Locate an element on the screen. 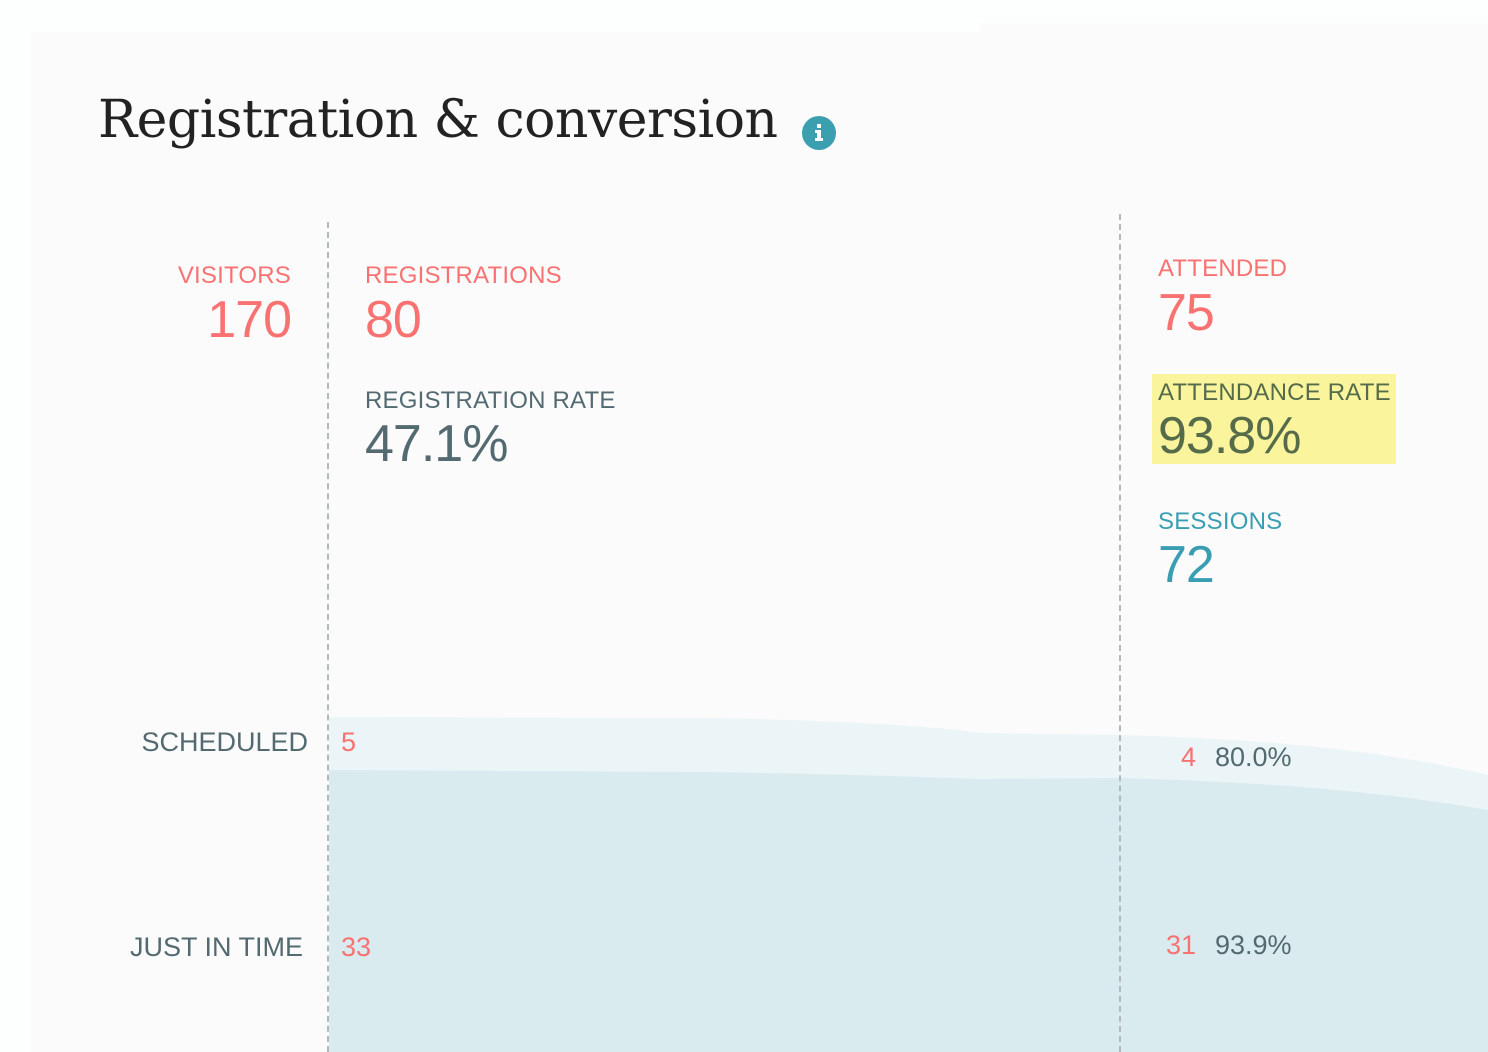  scheduled-attendance-rate: 80.0% is located at coordinates (1253, 757).